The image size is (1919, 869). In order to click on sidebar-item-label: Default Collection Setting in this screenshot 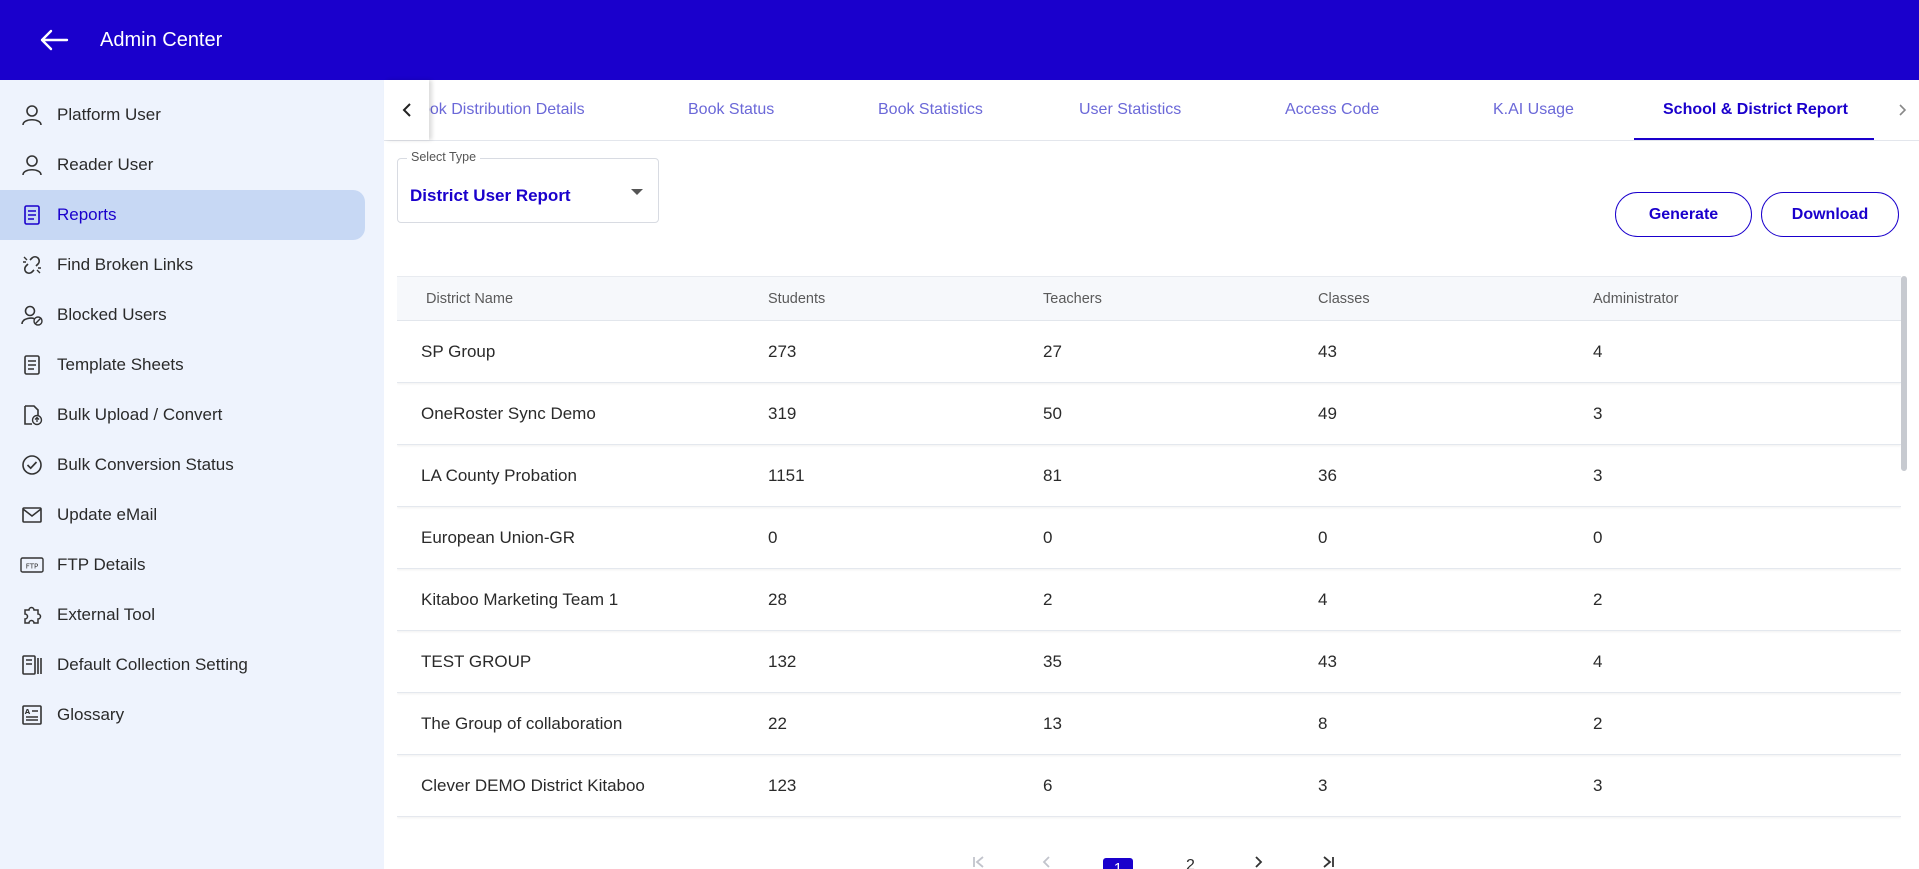, I will do `click(152, 664)`.